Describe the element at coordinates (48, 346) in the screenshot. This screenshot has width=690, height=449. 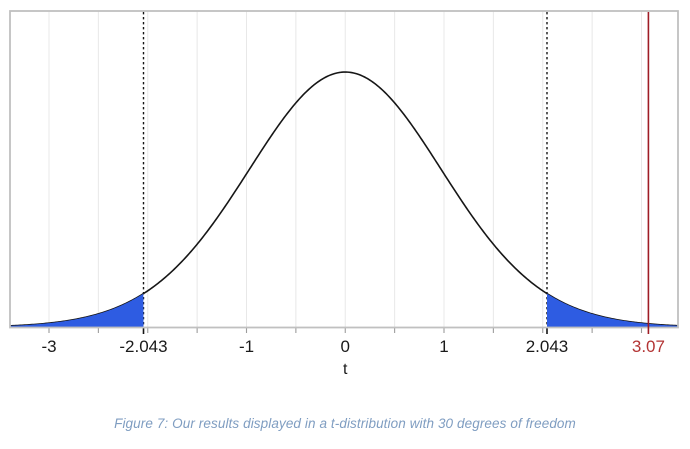
I see `x-tick-label--3: -3` at that location.